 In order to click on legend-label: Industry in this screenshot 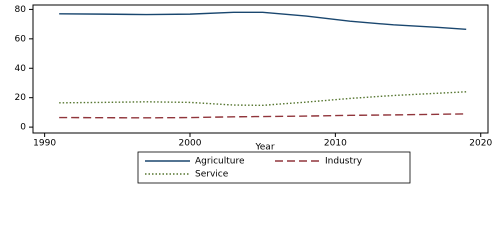, I will do `click(344, 162)`.